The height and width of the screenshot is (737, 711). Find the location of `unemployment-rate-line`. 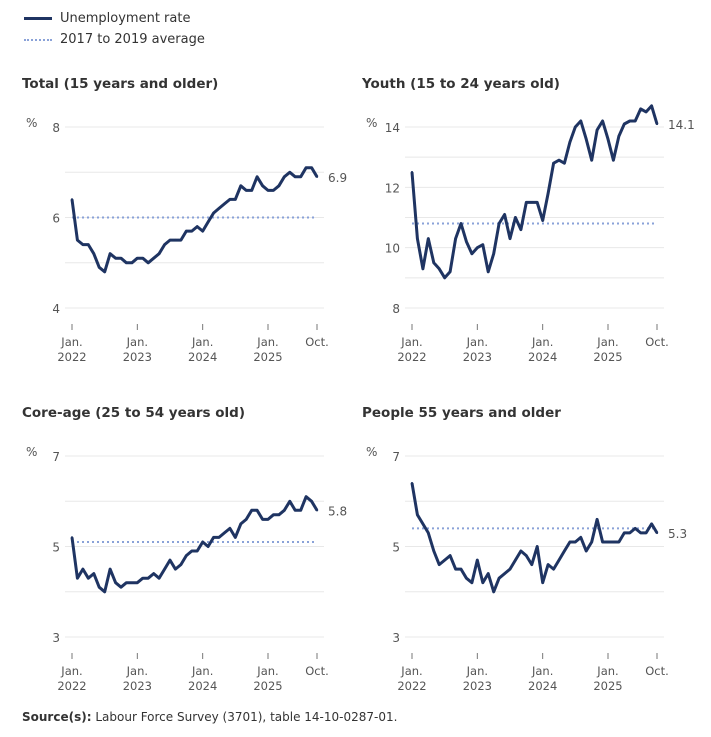

unemployment-rate-line is located at coordinates (534, 192).